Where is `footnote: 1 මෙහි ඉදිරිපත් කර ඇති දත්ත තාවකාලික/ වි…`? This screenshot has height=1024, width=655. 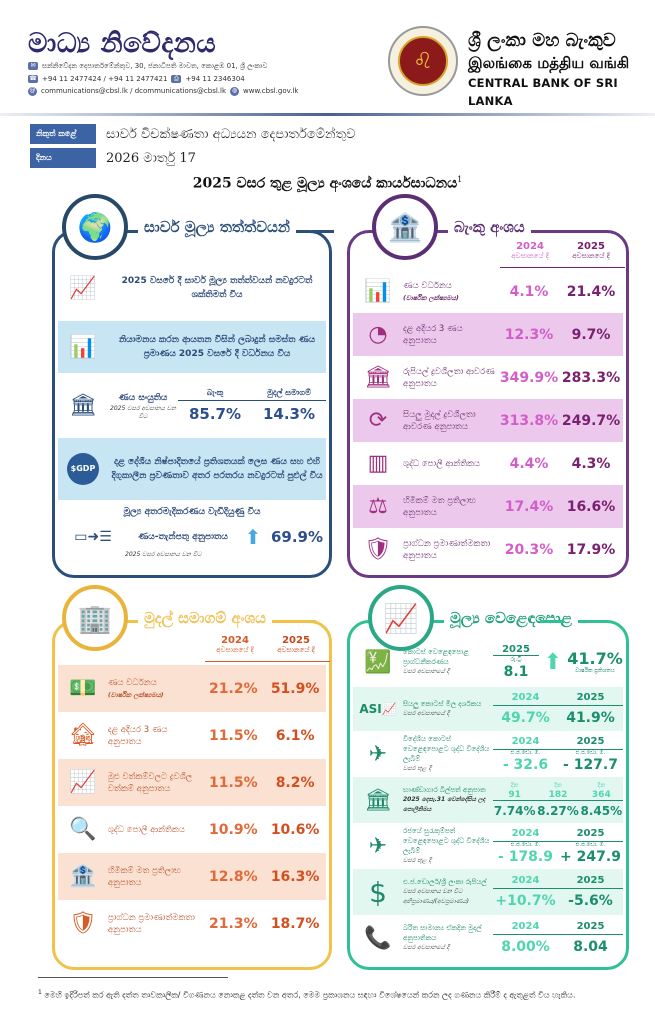 footnote: 1 මෙහි ඉදිරිපත් කර ඇති දත්ත තාවකාලික/ වි… is located at coordinates (333, 994).